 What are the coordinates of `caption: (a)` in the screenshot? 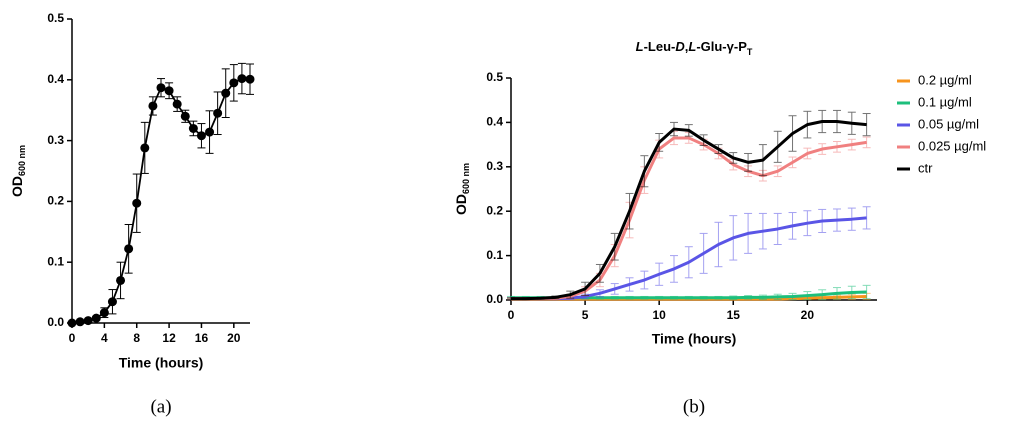 It's located at (160, 406).